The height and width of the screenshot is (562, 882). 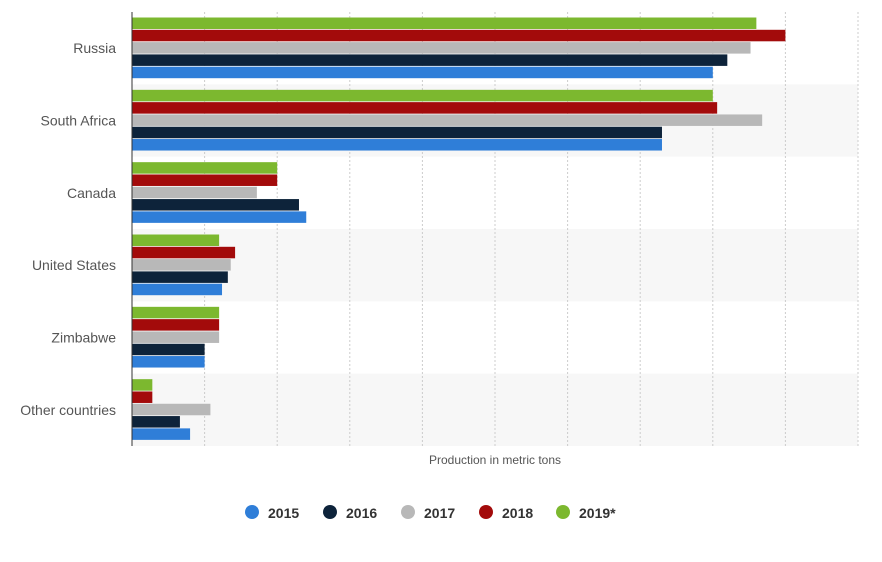 I want to click on bar-other-countries-2019: Other countries 2019*: 1.4, so click(x=142, y=385).